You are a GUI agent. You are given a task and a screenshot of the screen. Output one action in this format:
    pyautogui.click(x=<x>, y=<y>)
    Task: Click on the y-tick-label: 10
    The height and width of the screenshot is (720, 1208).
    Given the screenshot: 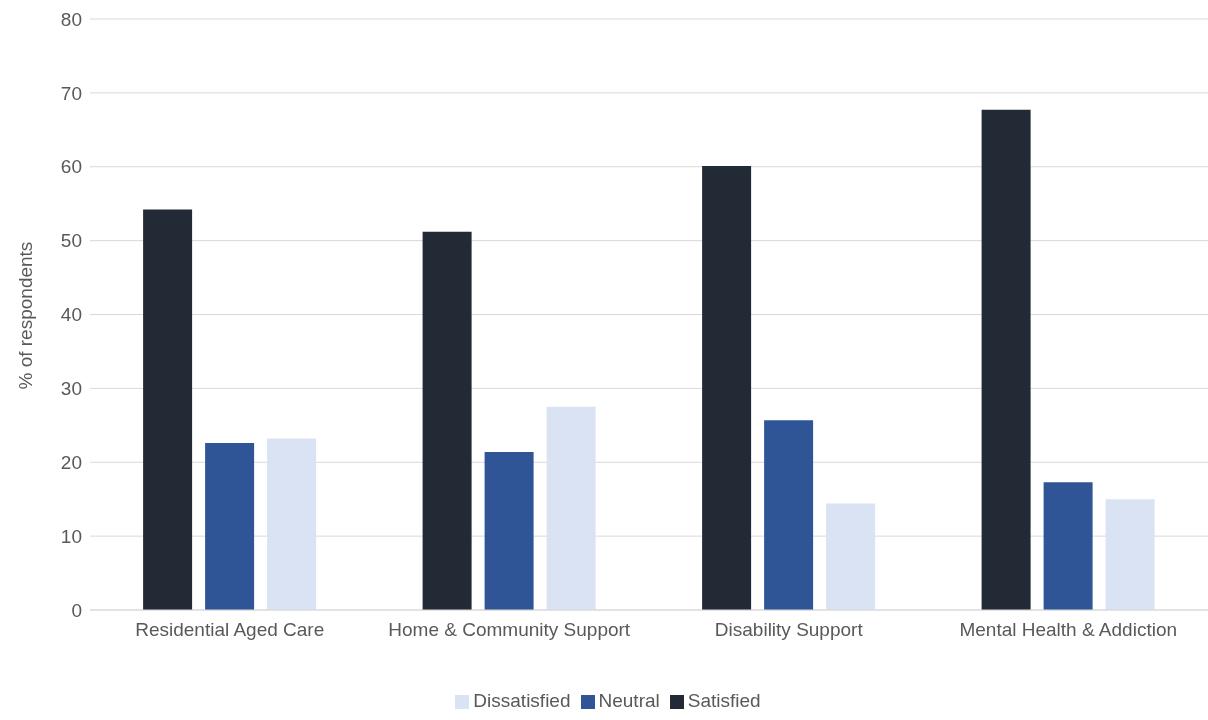 What is the action you would take?
    pyautogui.click(x=71, y=536)
    